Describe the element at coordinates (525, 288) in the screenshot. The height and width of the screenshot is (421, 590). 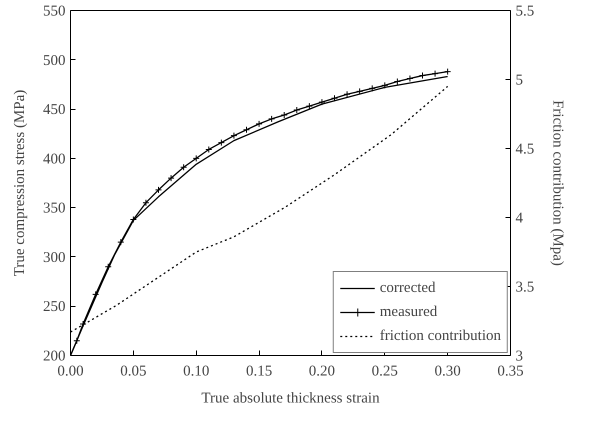
I see `y2-tick-label: 3.5` at that location.